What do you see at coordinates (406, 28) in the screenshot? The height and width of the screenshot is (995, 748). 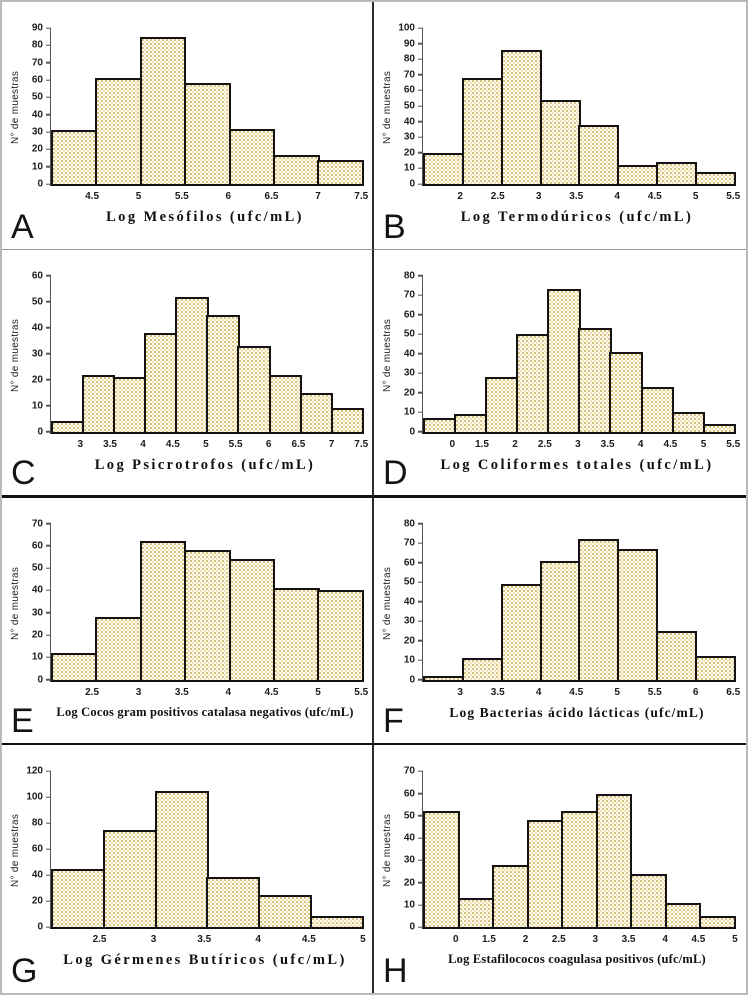 I see `y-tick-label: 100` at bounding box center [406, 28].